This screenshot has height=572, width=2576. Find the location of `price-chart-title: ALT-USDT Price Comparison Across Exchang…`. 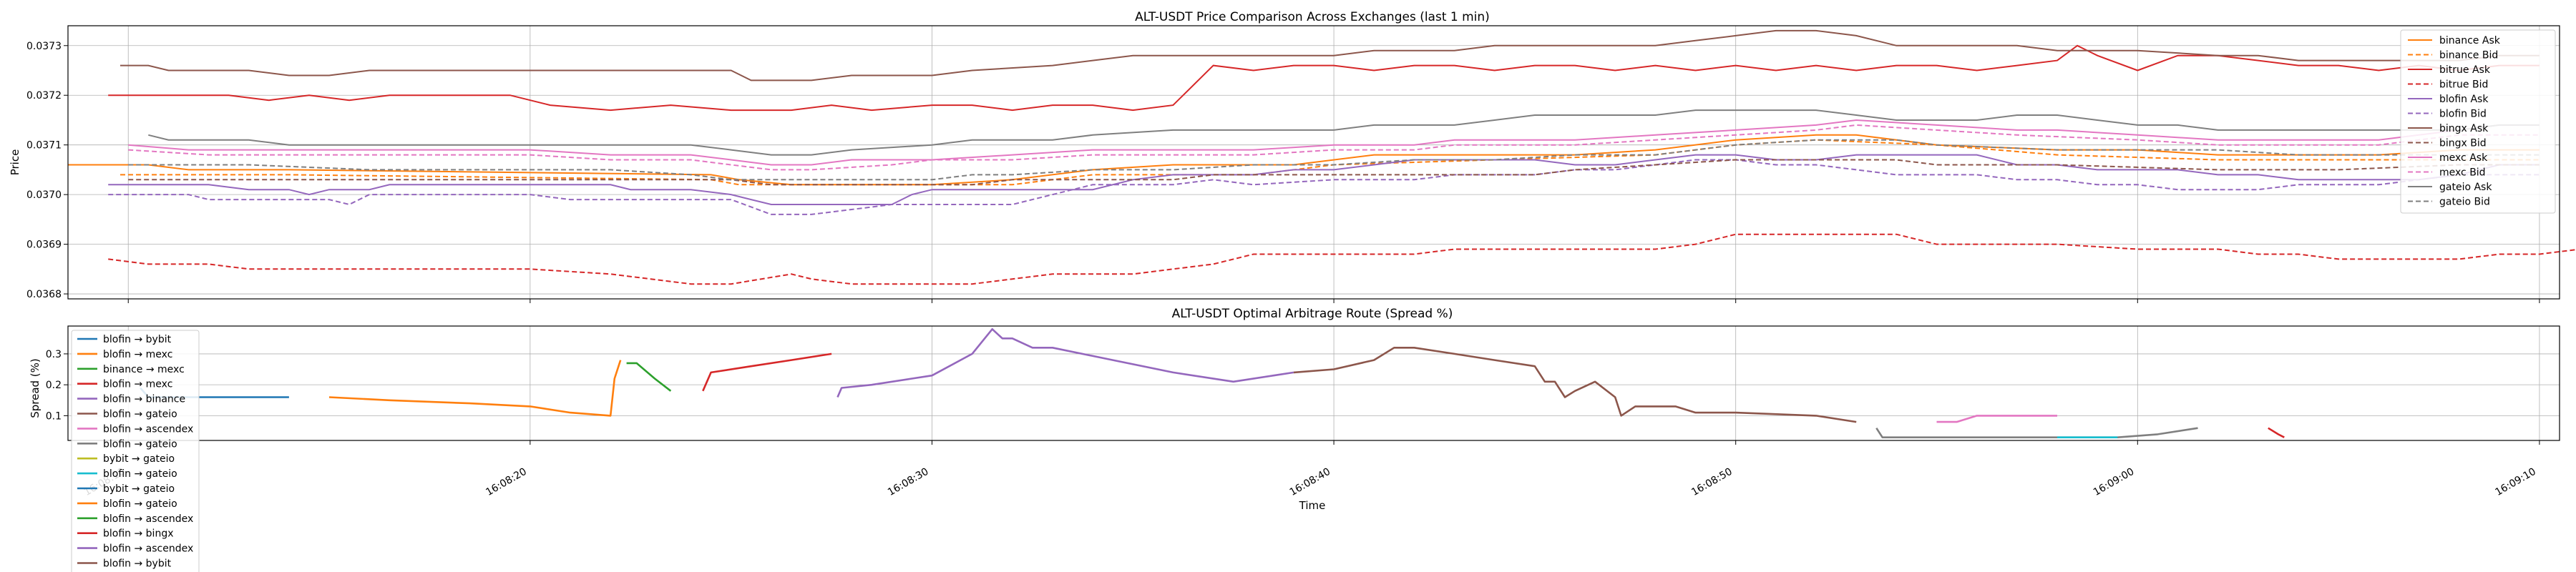

price-chart-title: ALT-USDT Price Comparison Across Exchang… is located at coordinates (1312, 17).